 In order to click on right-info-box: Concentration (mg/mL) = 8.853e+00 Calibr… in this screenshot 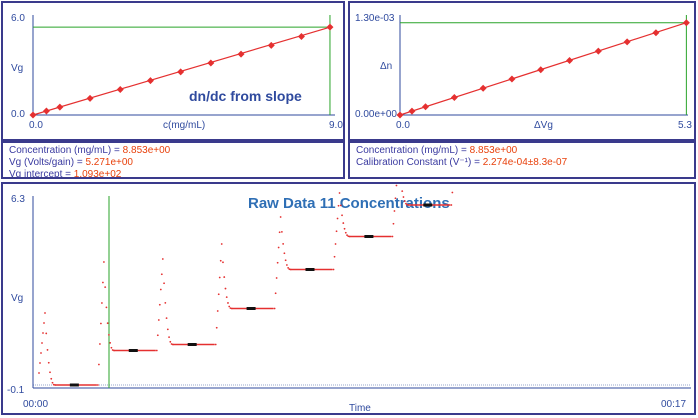, I will do `click(522, 160)`.